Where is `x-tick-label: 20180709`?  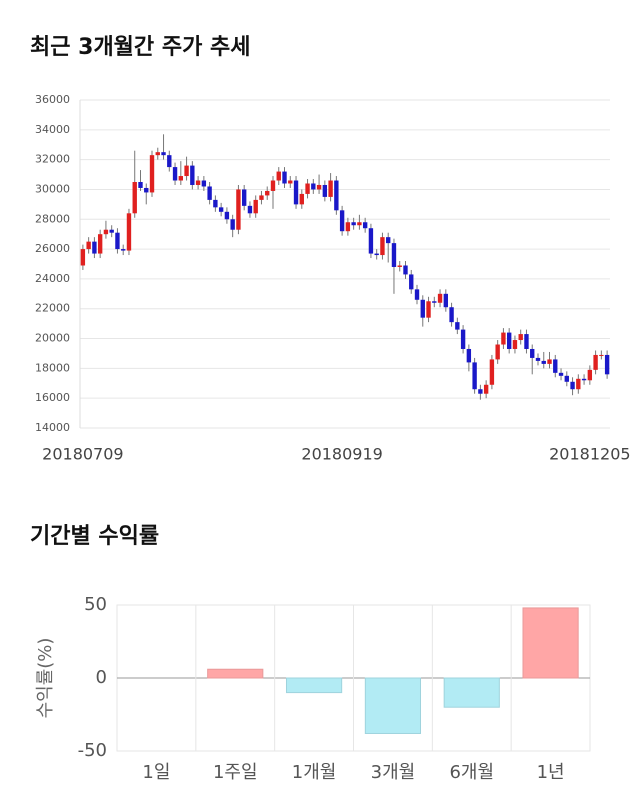 x-tick-label: 20180709 is located at coordinates (82, 454).